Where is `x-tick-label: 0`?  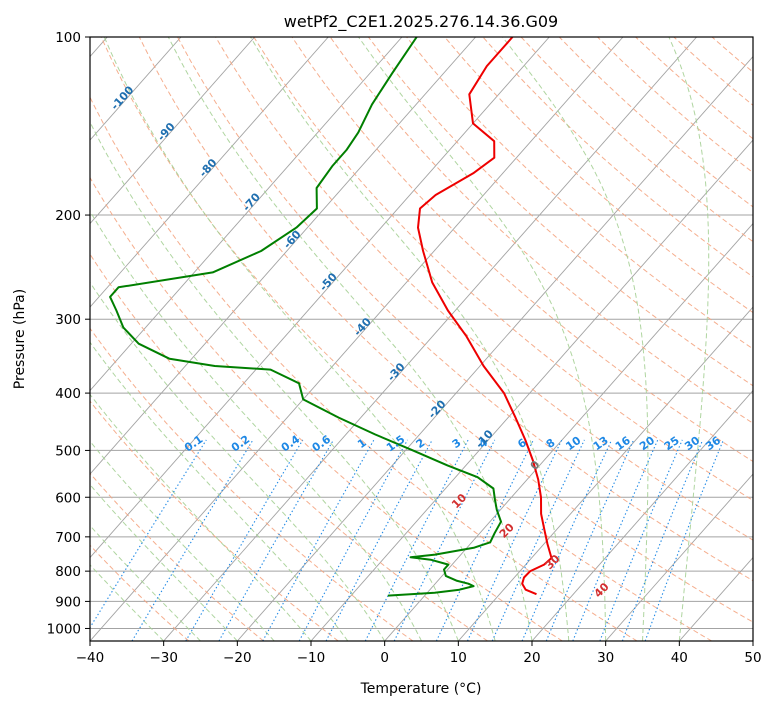
x-tick-label: 0 is located at coordinates (384, 658).